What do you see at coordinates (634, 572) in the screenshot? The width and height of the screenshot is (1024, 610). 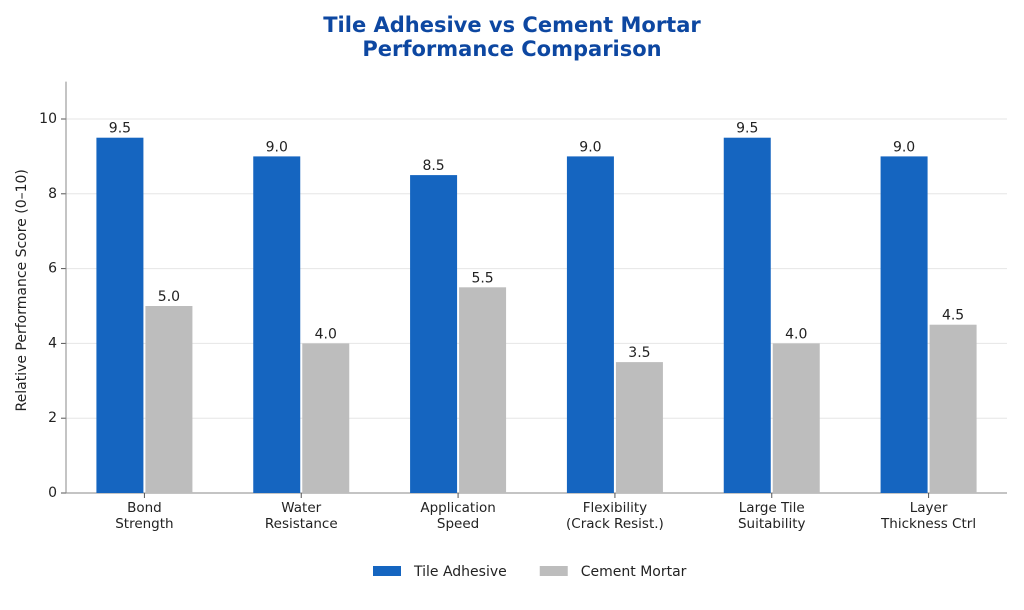 I see `legend-label: Cement Mortar` at bounding box center [634, 572].